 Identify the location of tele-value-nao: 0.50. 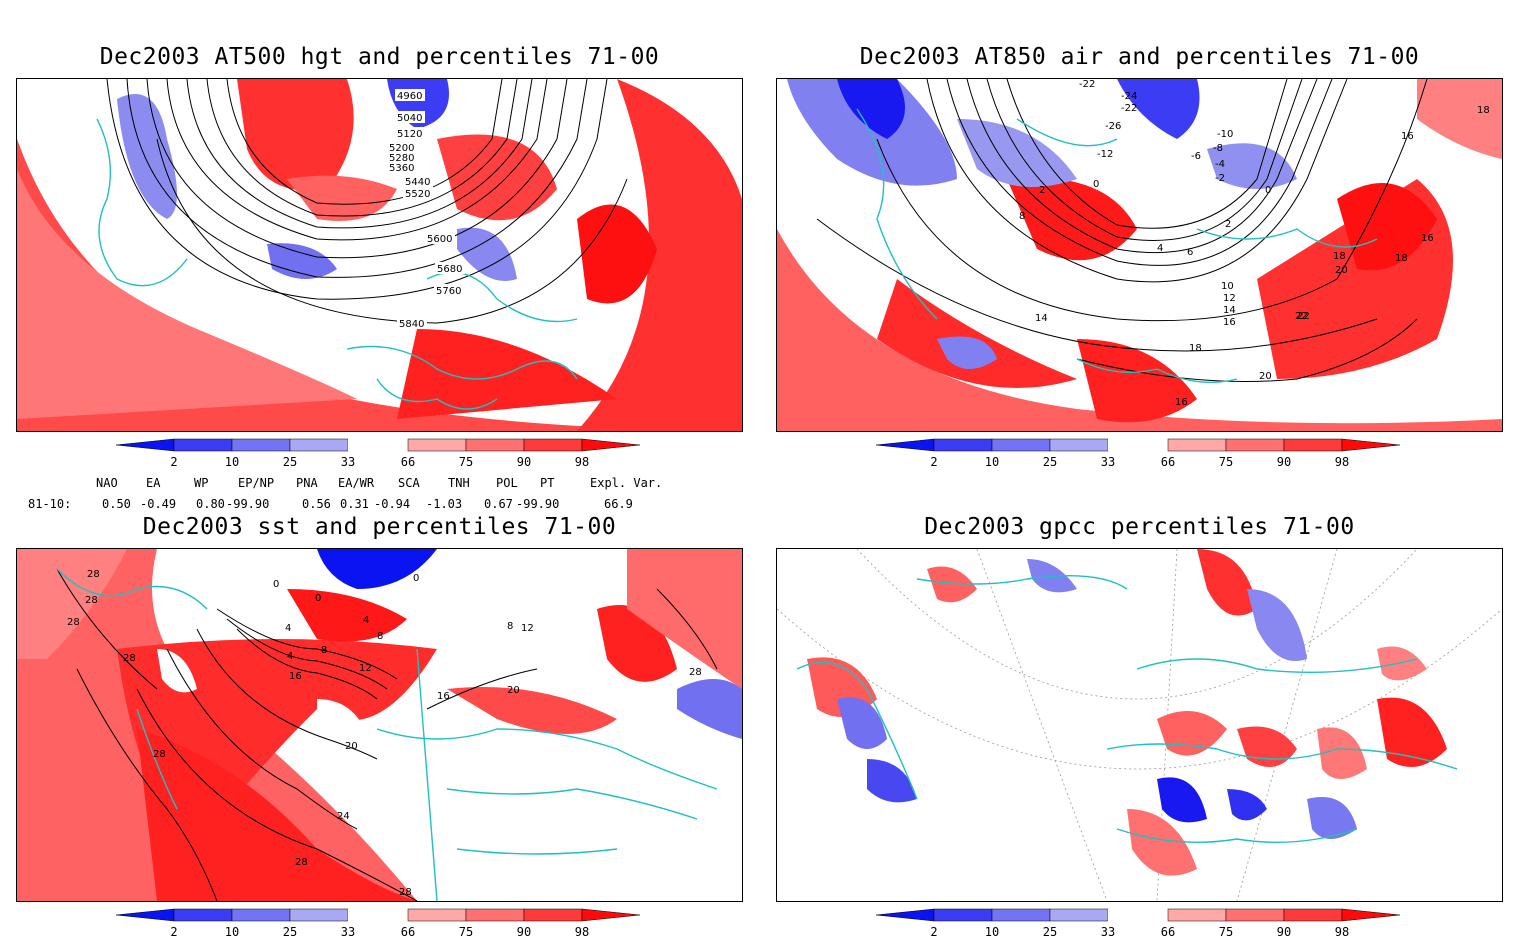
(116, 504).